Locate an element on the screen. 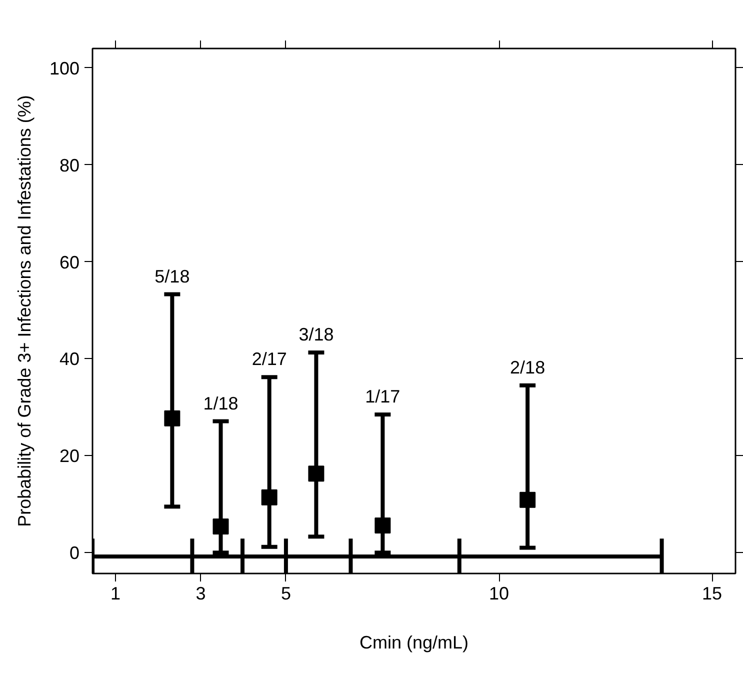 This screenshot has height=677, width=743. annotation: 1/17 is located at coordinates (382, 396).